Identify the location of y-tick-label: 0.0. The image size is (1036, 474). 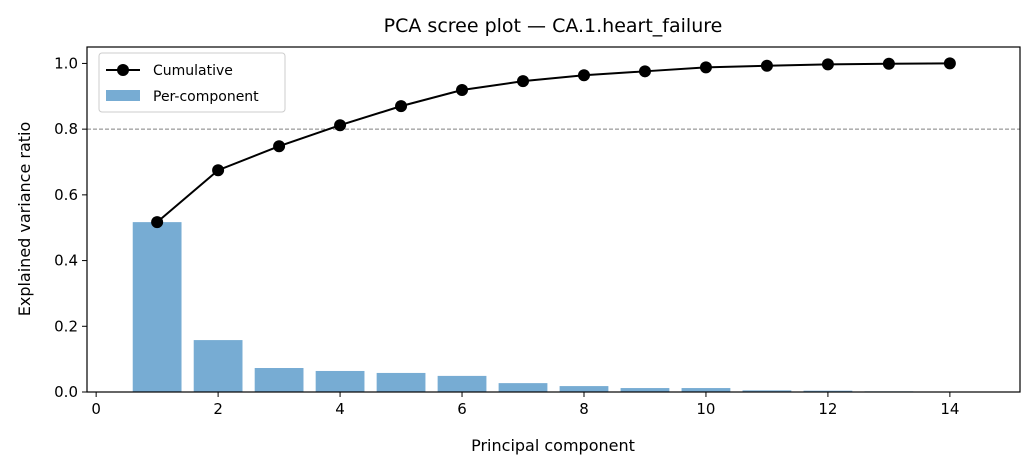
(66, 392).